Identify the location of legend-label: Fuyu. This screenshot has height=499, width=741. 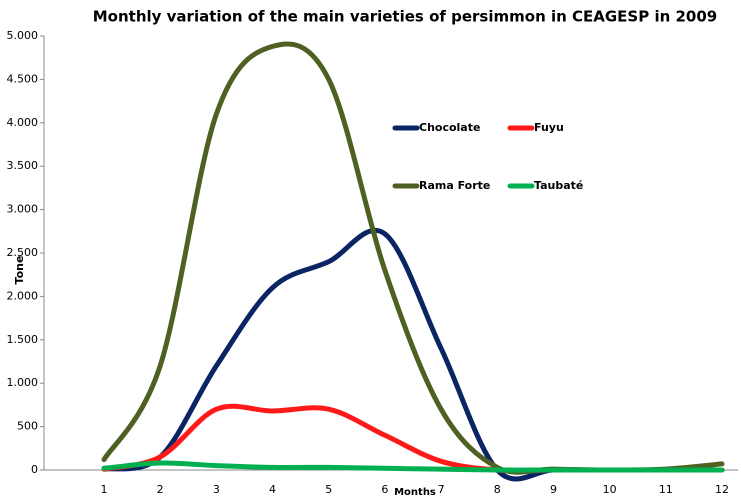
(549, 127).